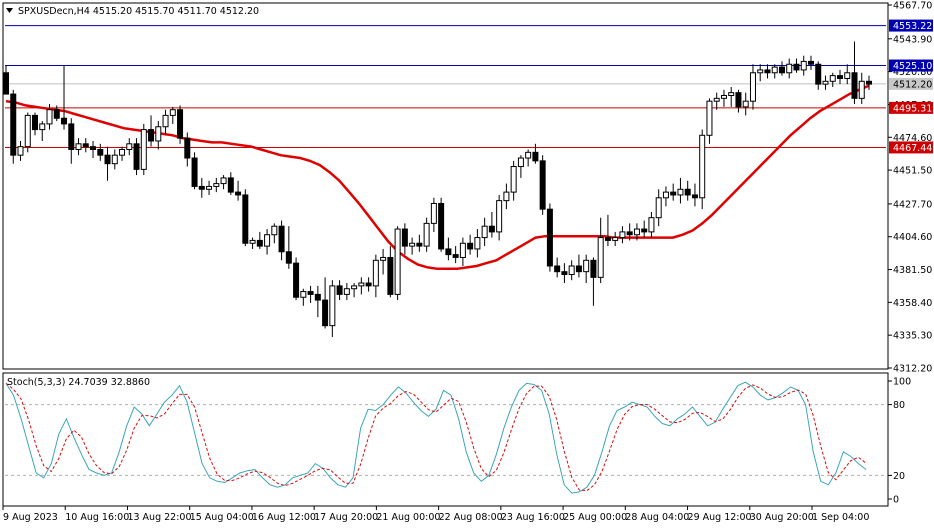  I want to click on price-tag-0: 4553.22, so click(912, 26).